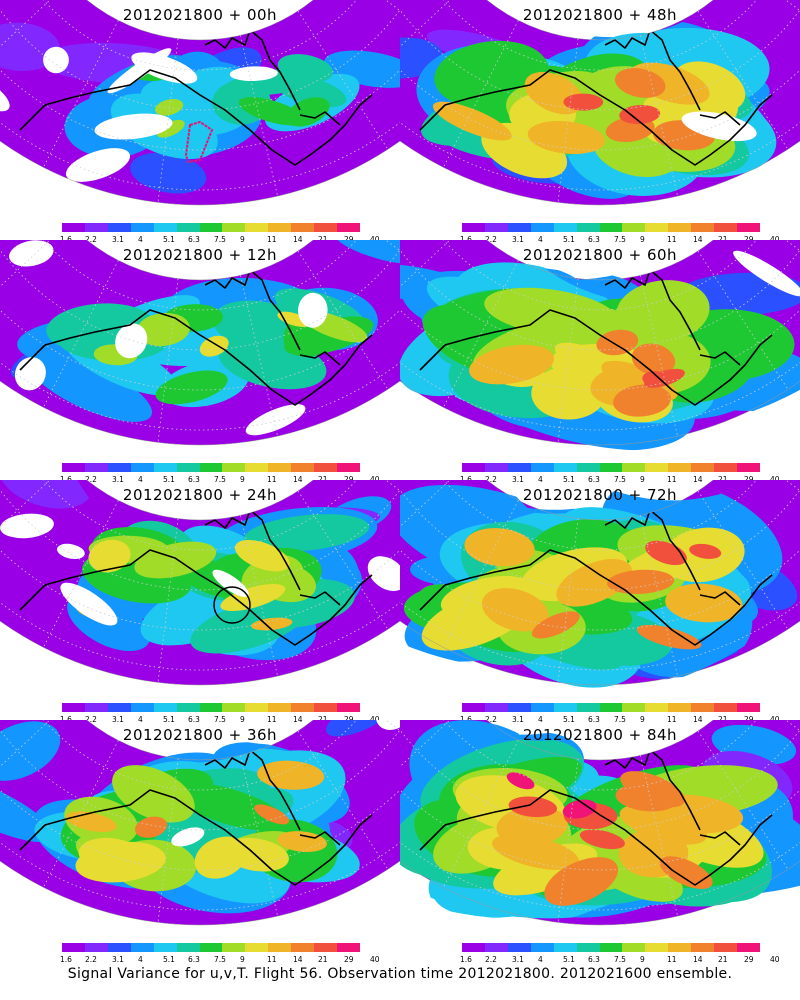 This screenshot has width=800, height=1000. I want to click on panel-title: 2012021800 + 60h, so click(600, 255).